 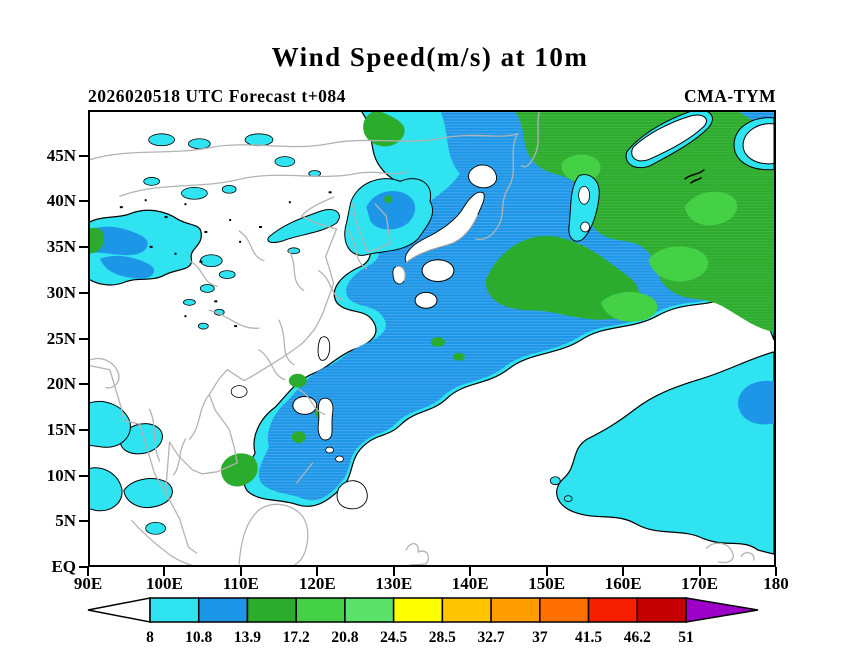 I want to click on x-axis-tick-label: 150E, so click(x=547, y=583).